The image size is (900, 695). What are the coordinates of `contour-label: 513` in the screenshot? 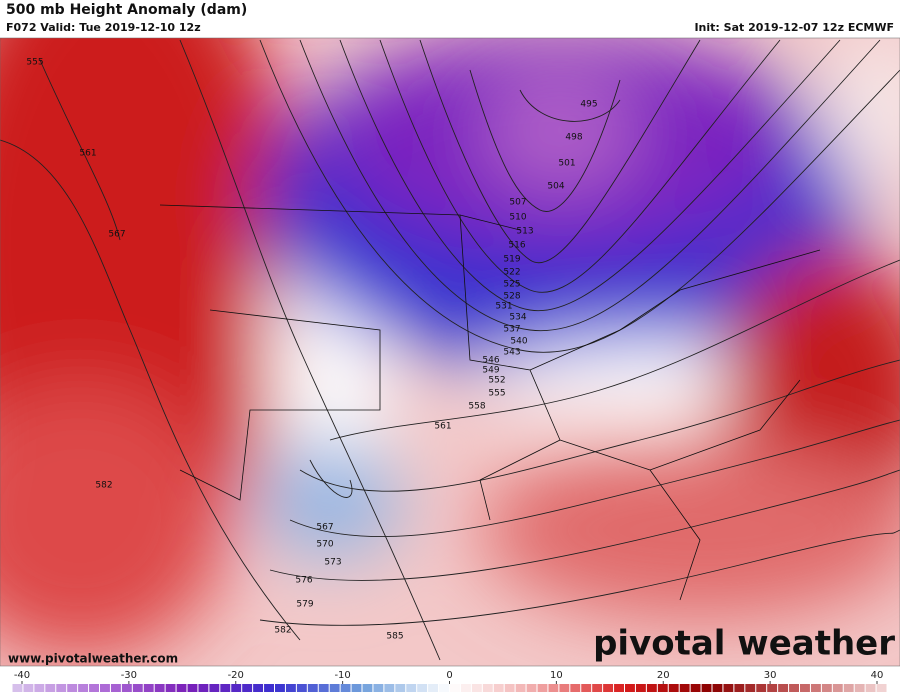 It's located at (524, 232).